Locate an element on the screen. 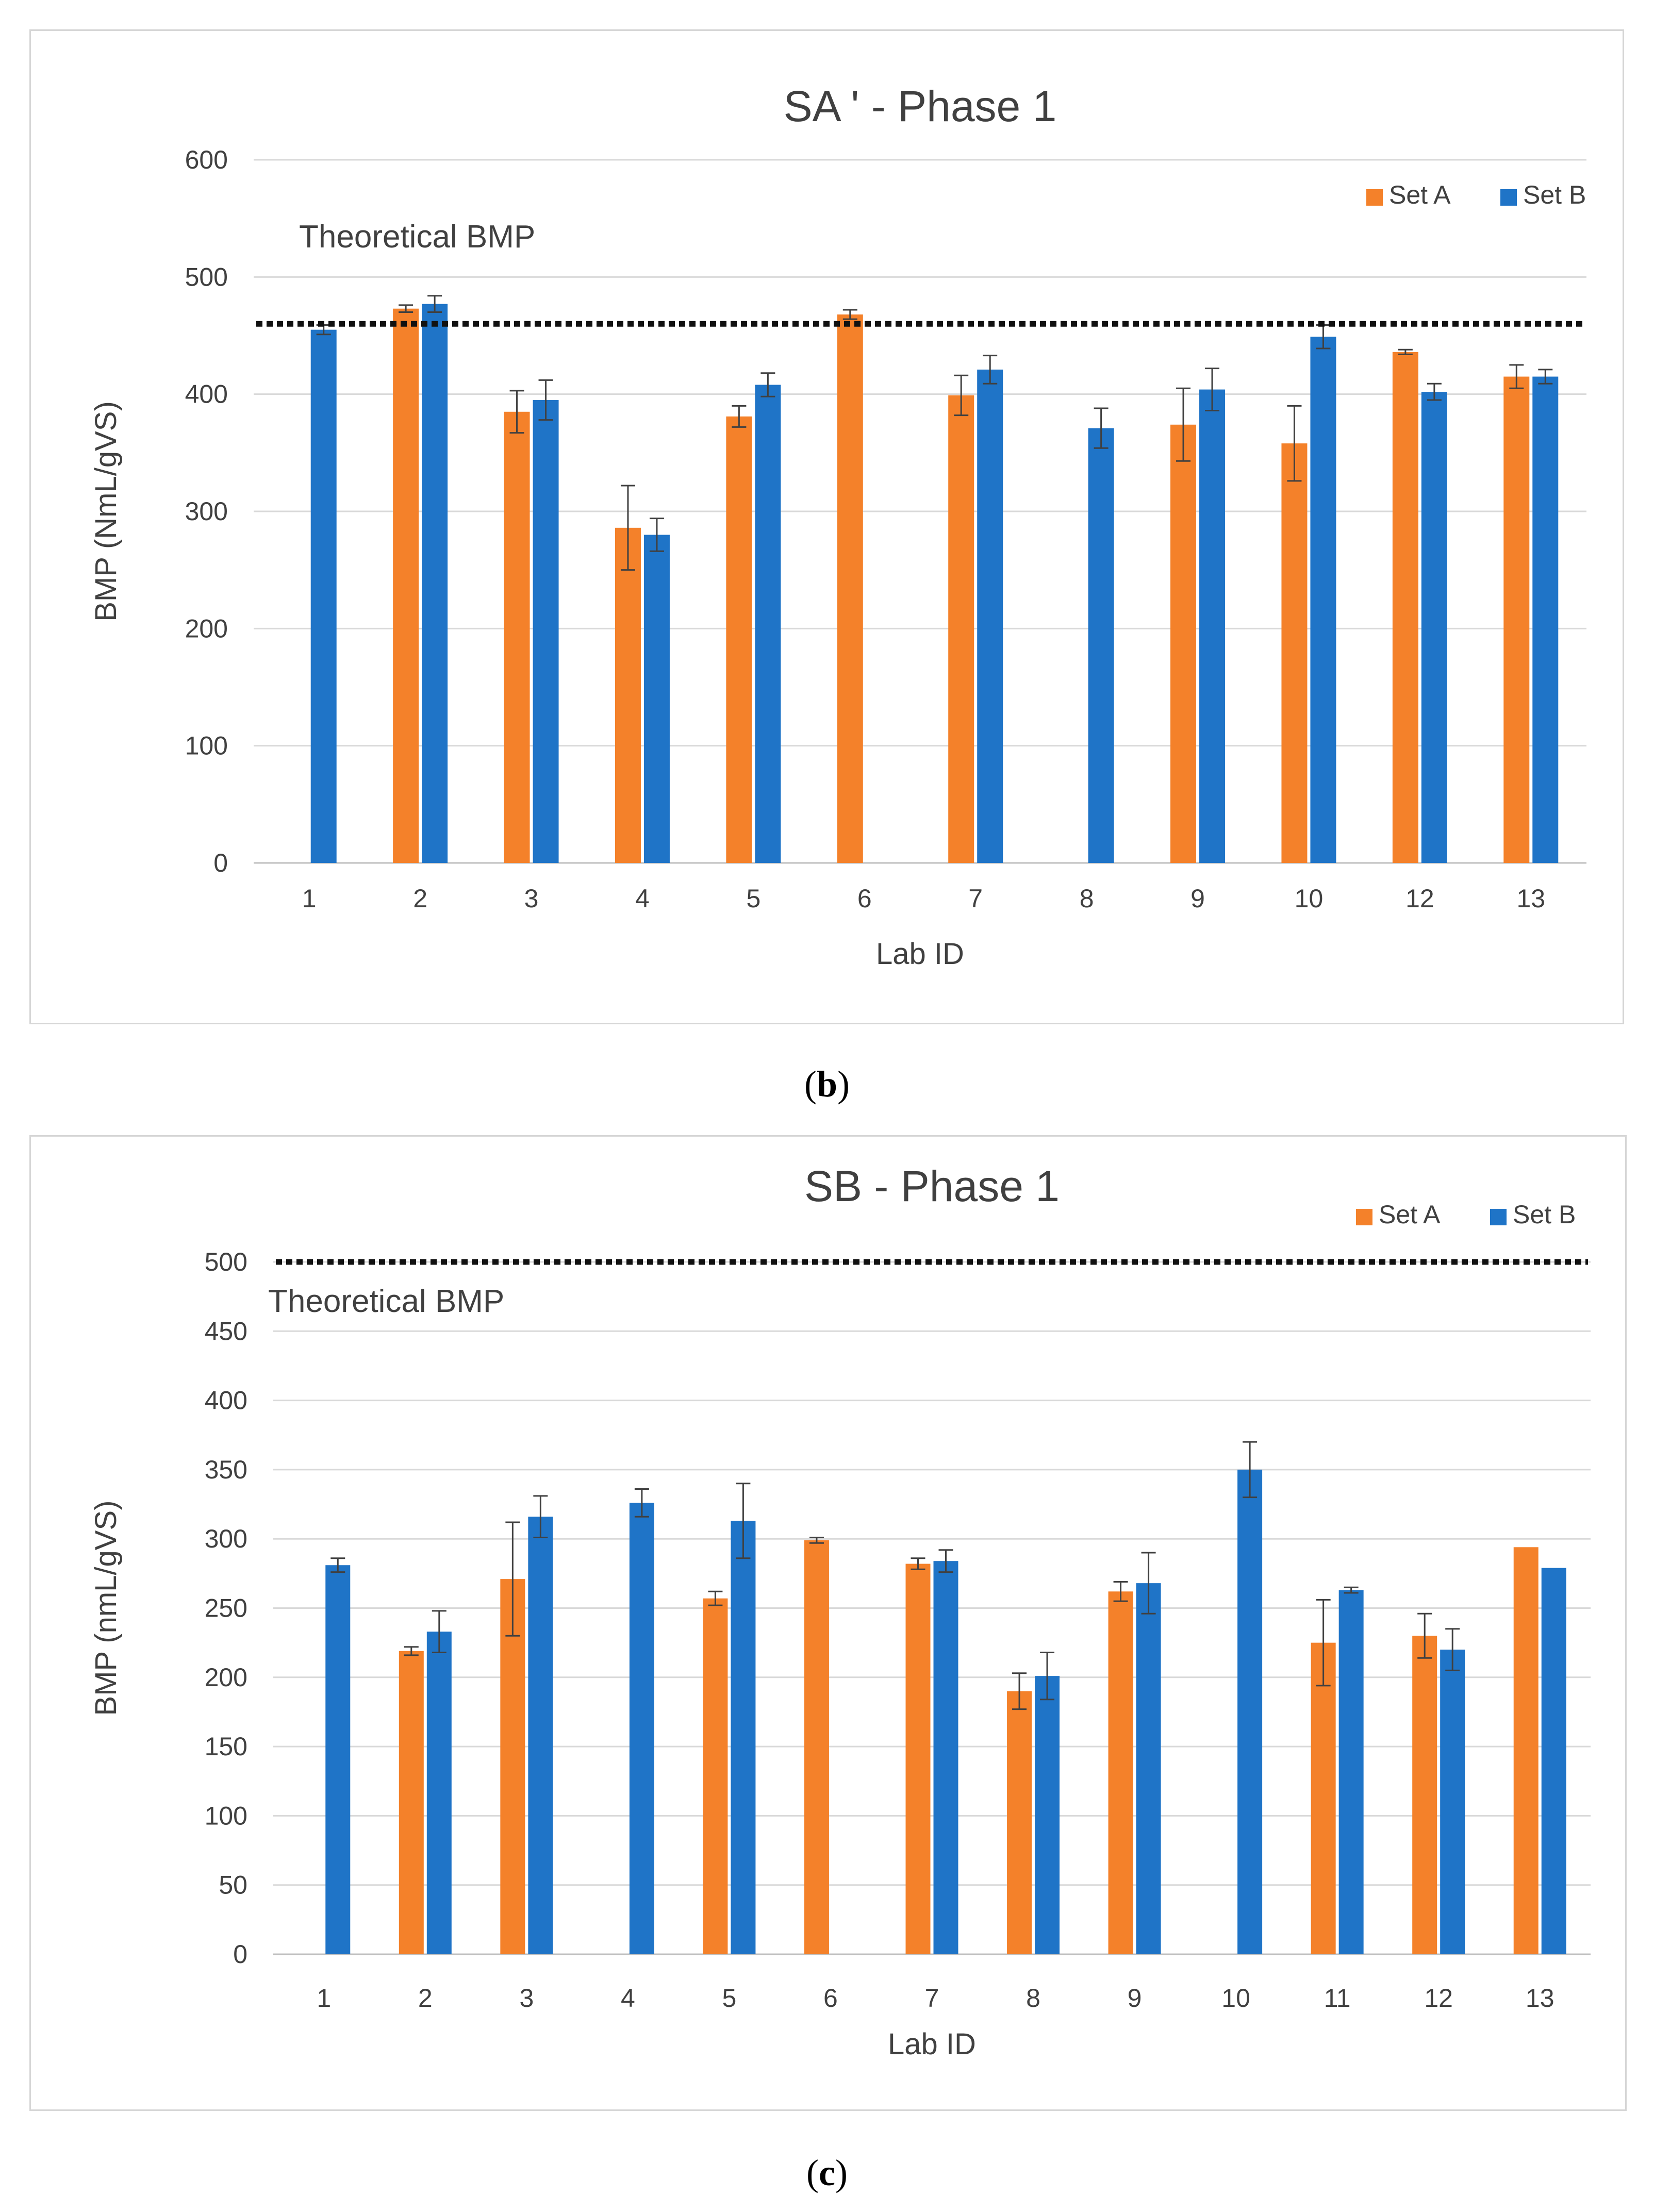  y-tick-label: 450 is located at coordinates (226, 1331).